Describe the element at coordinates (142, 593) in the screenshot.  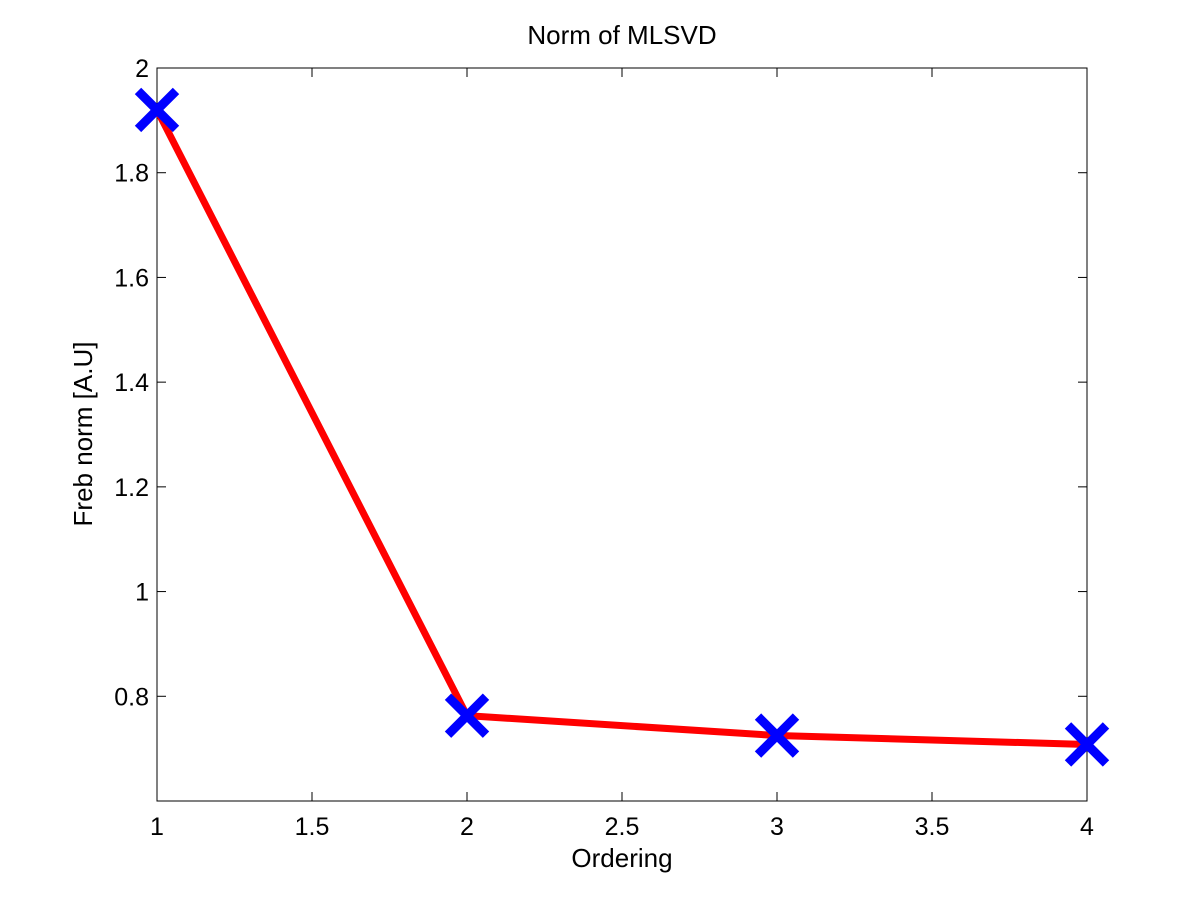
I see `y-tick-label: 1` at that location.